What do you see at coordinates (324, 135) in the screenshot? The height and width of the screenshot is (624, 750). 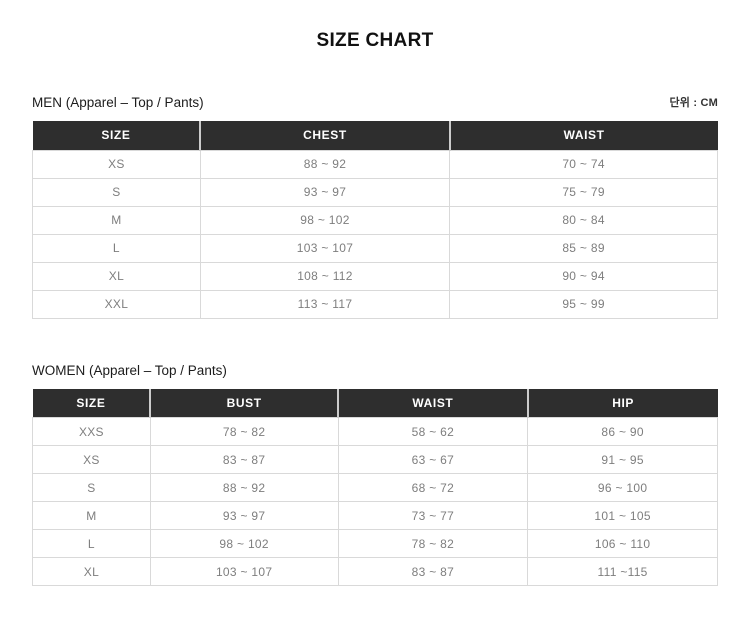 I see `men-column-header-chest: CHEST` at bounding box center [324, 135].